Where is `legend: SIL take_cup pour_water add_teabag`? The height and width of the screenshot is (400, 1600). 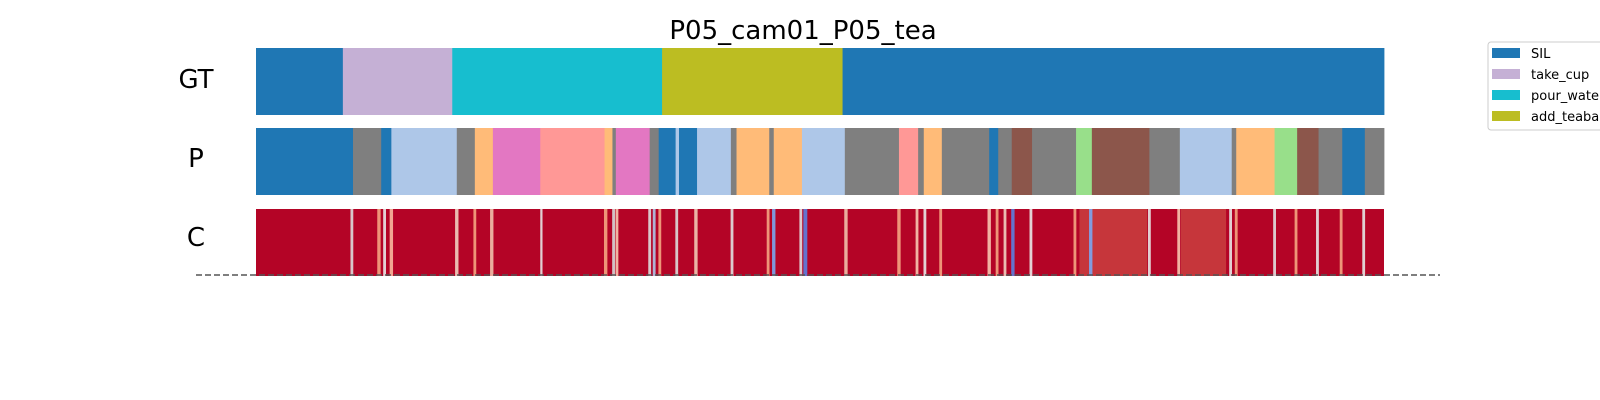 legend: SIL take_cup pour_water add_teabag is located at coordinates (1543, 86).